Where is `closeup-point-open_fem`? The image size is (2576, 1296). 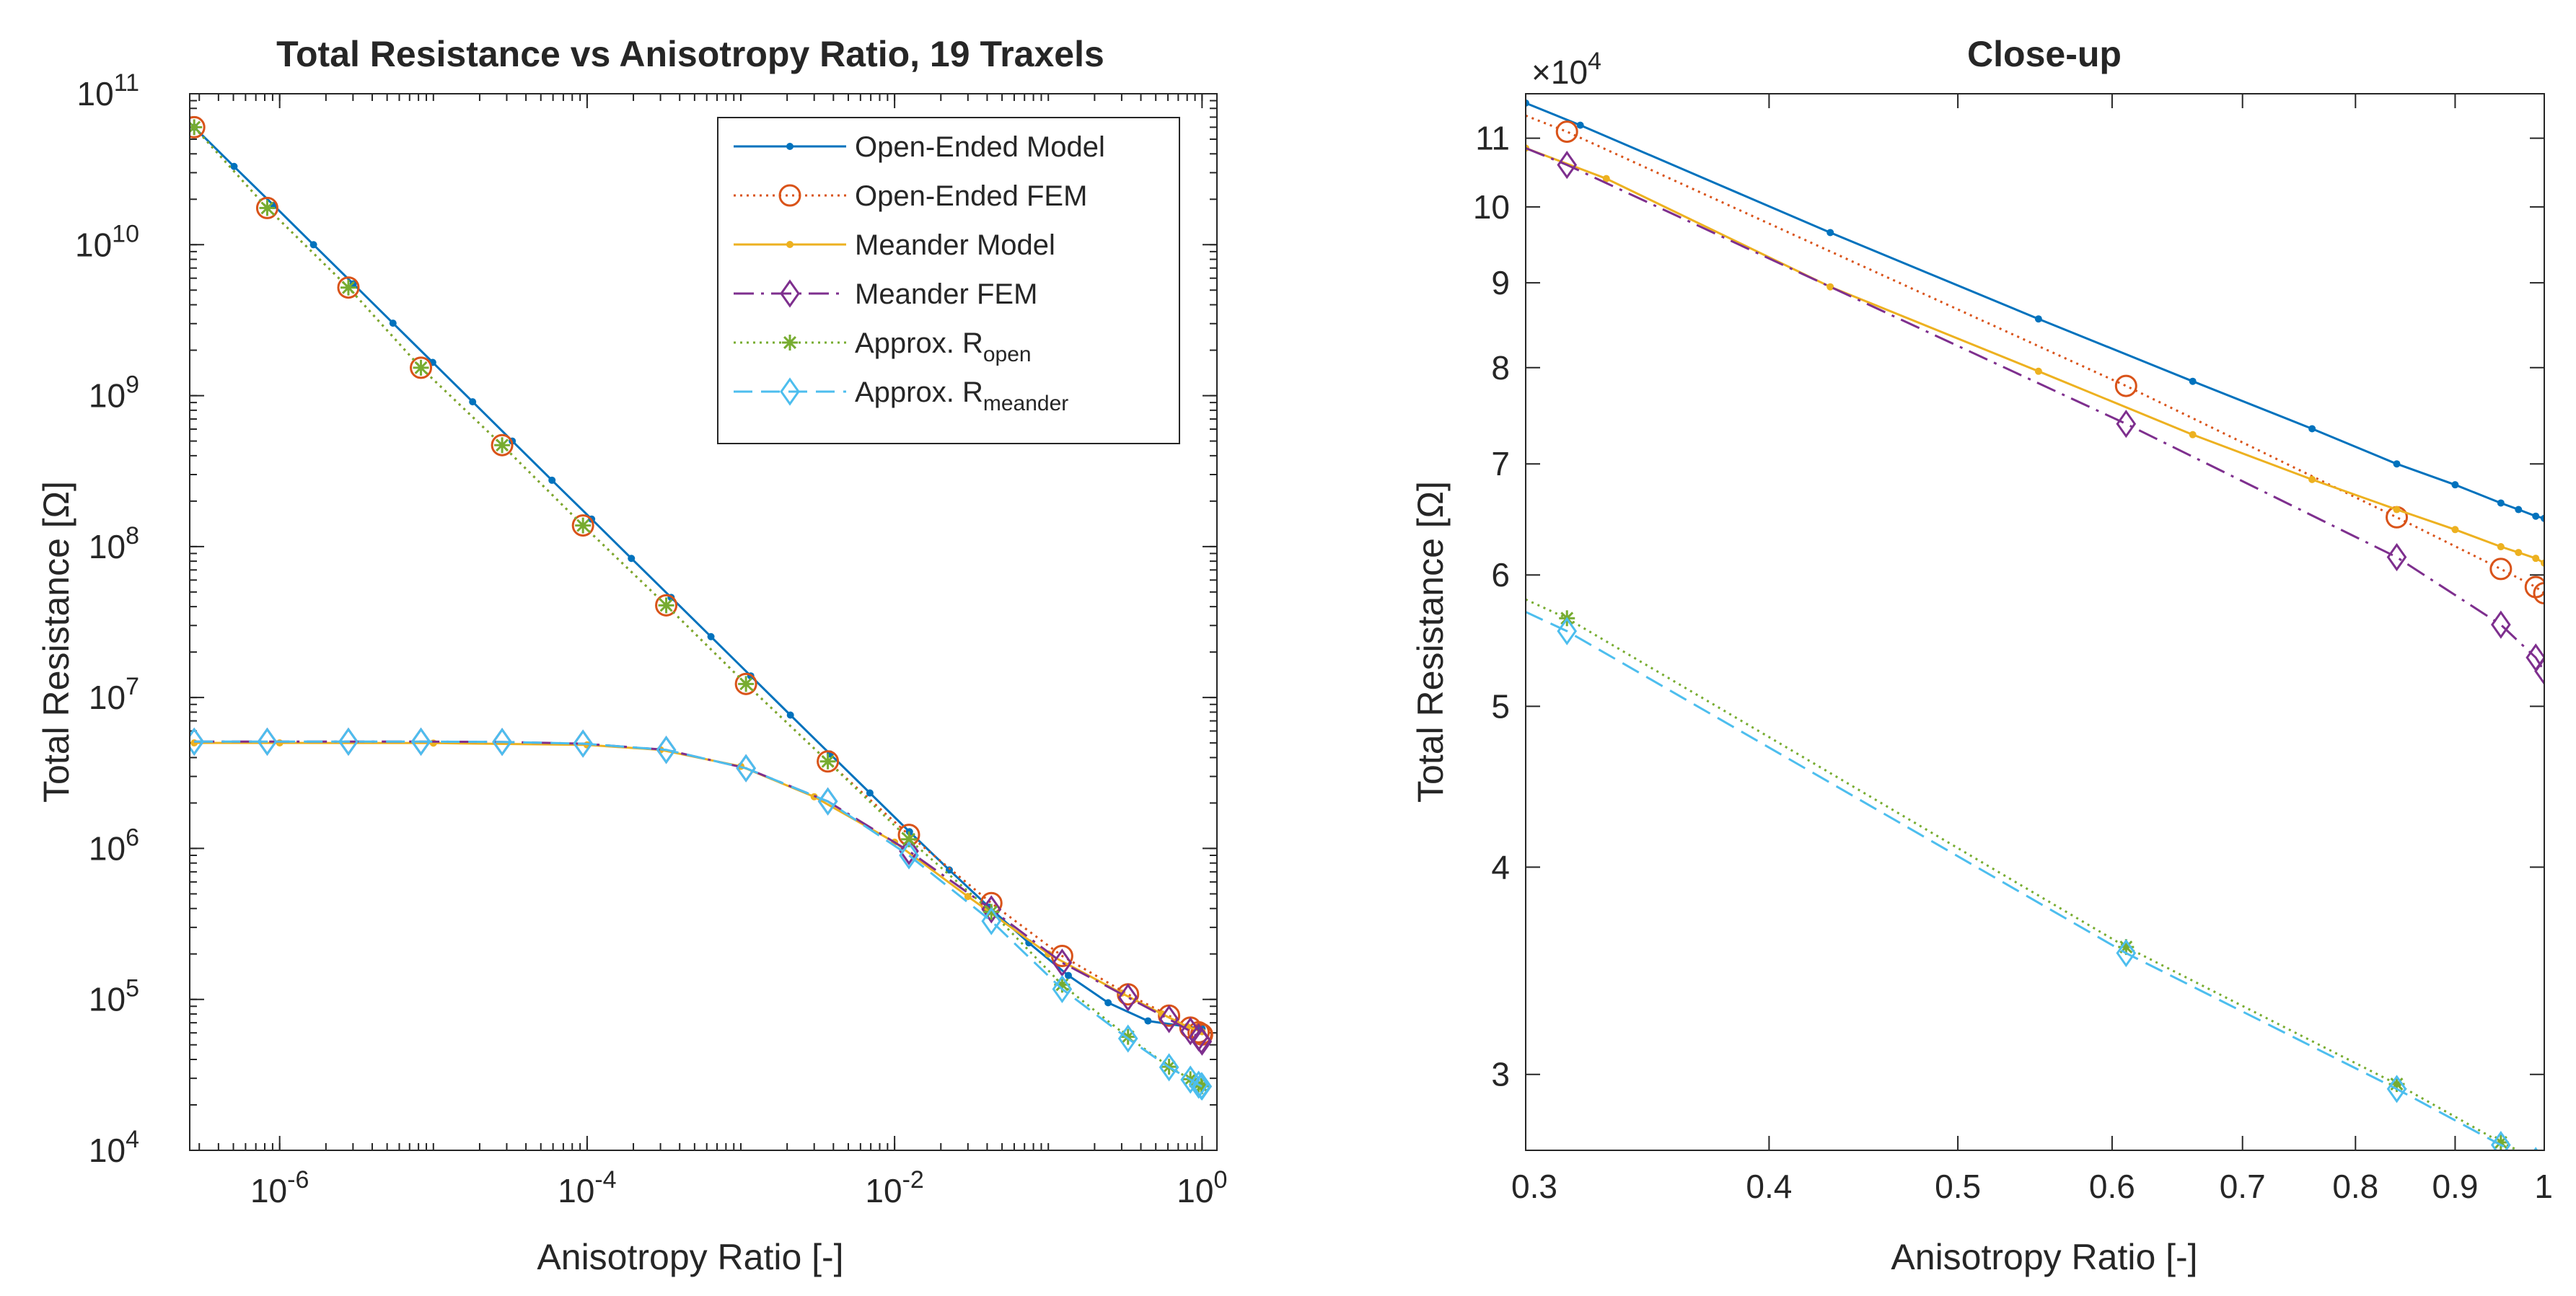 closeup-point-open_fem is located at coordinates (2125, 385).